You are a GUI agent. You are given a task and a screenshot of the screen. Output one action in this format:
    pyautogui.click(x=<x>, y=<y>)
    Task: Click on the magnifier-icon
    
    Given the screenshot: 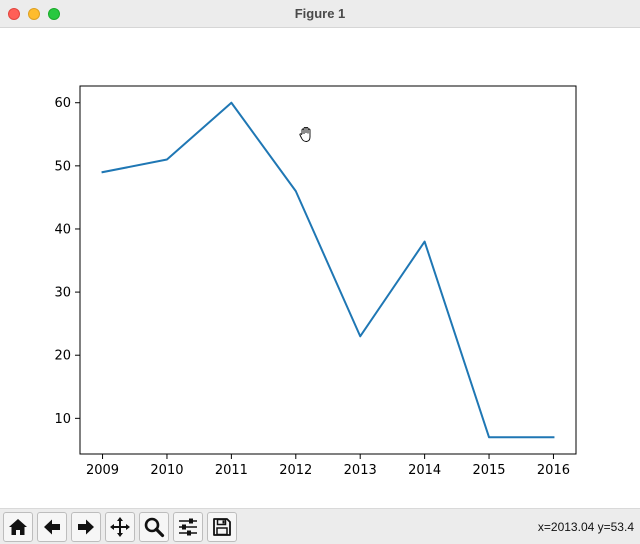 What is the action you would take?
    pyautogui.click(x=154, y=527)
    